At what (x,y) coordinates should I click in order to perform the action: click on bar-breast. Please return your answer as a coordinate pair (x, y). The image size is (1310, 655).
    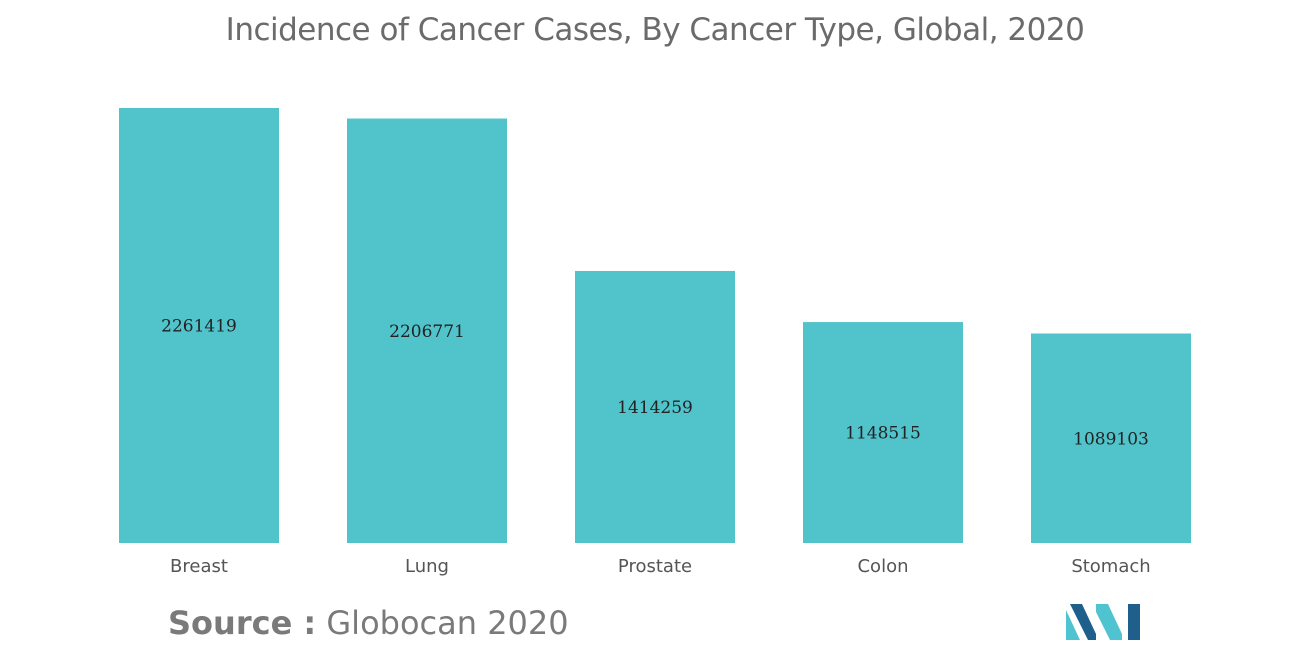
    Looking at the image, I should click on (199, 325).